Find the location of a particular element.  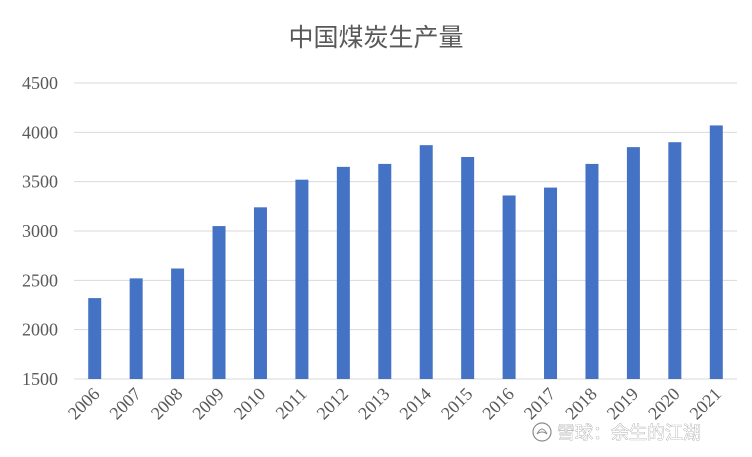

bar-2021 is located at coordinates (716, 252).